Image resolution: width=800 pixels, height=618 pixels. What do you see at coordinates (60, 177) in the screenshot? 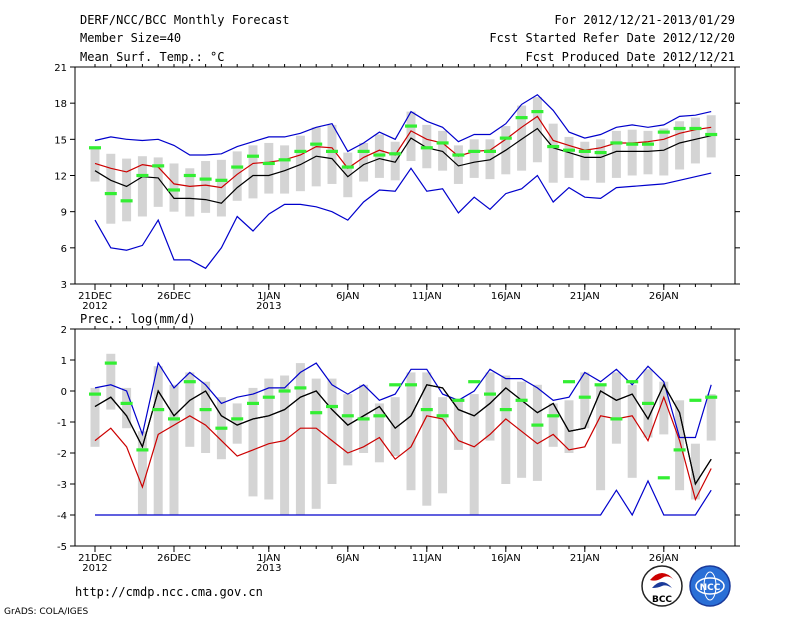
I see `temp-ytick-label: 12` at bounding box center [60, 177].